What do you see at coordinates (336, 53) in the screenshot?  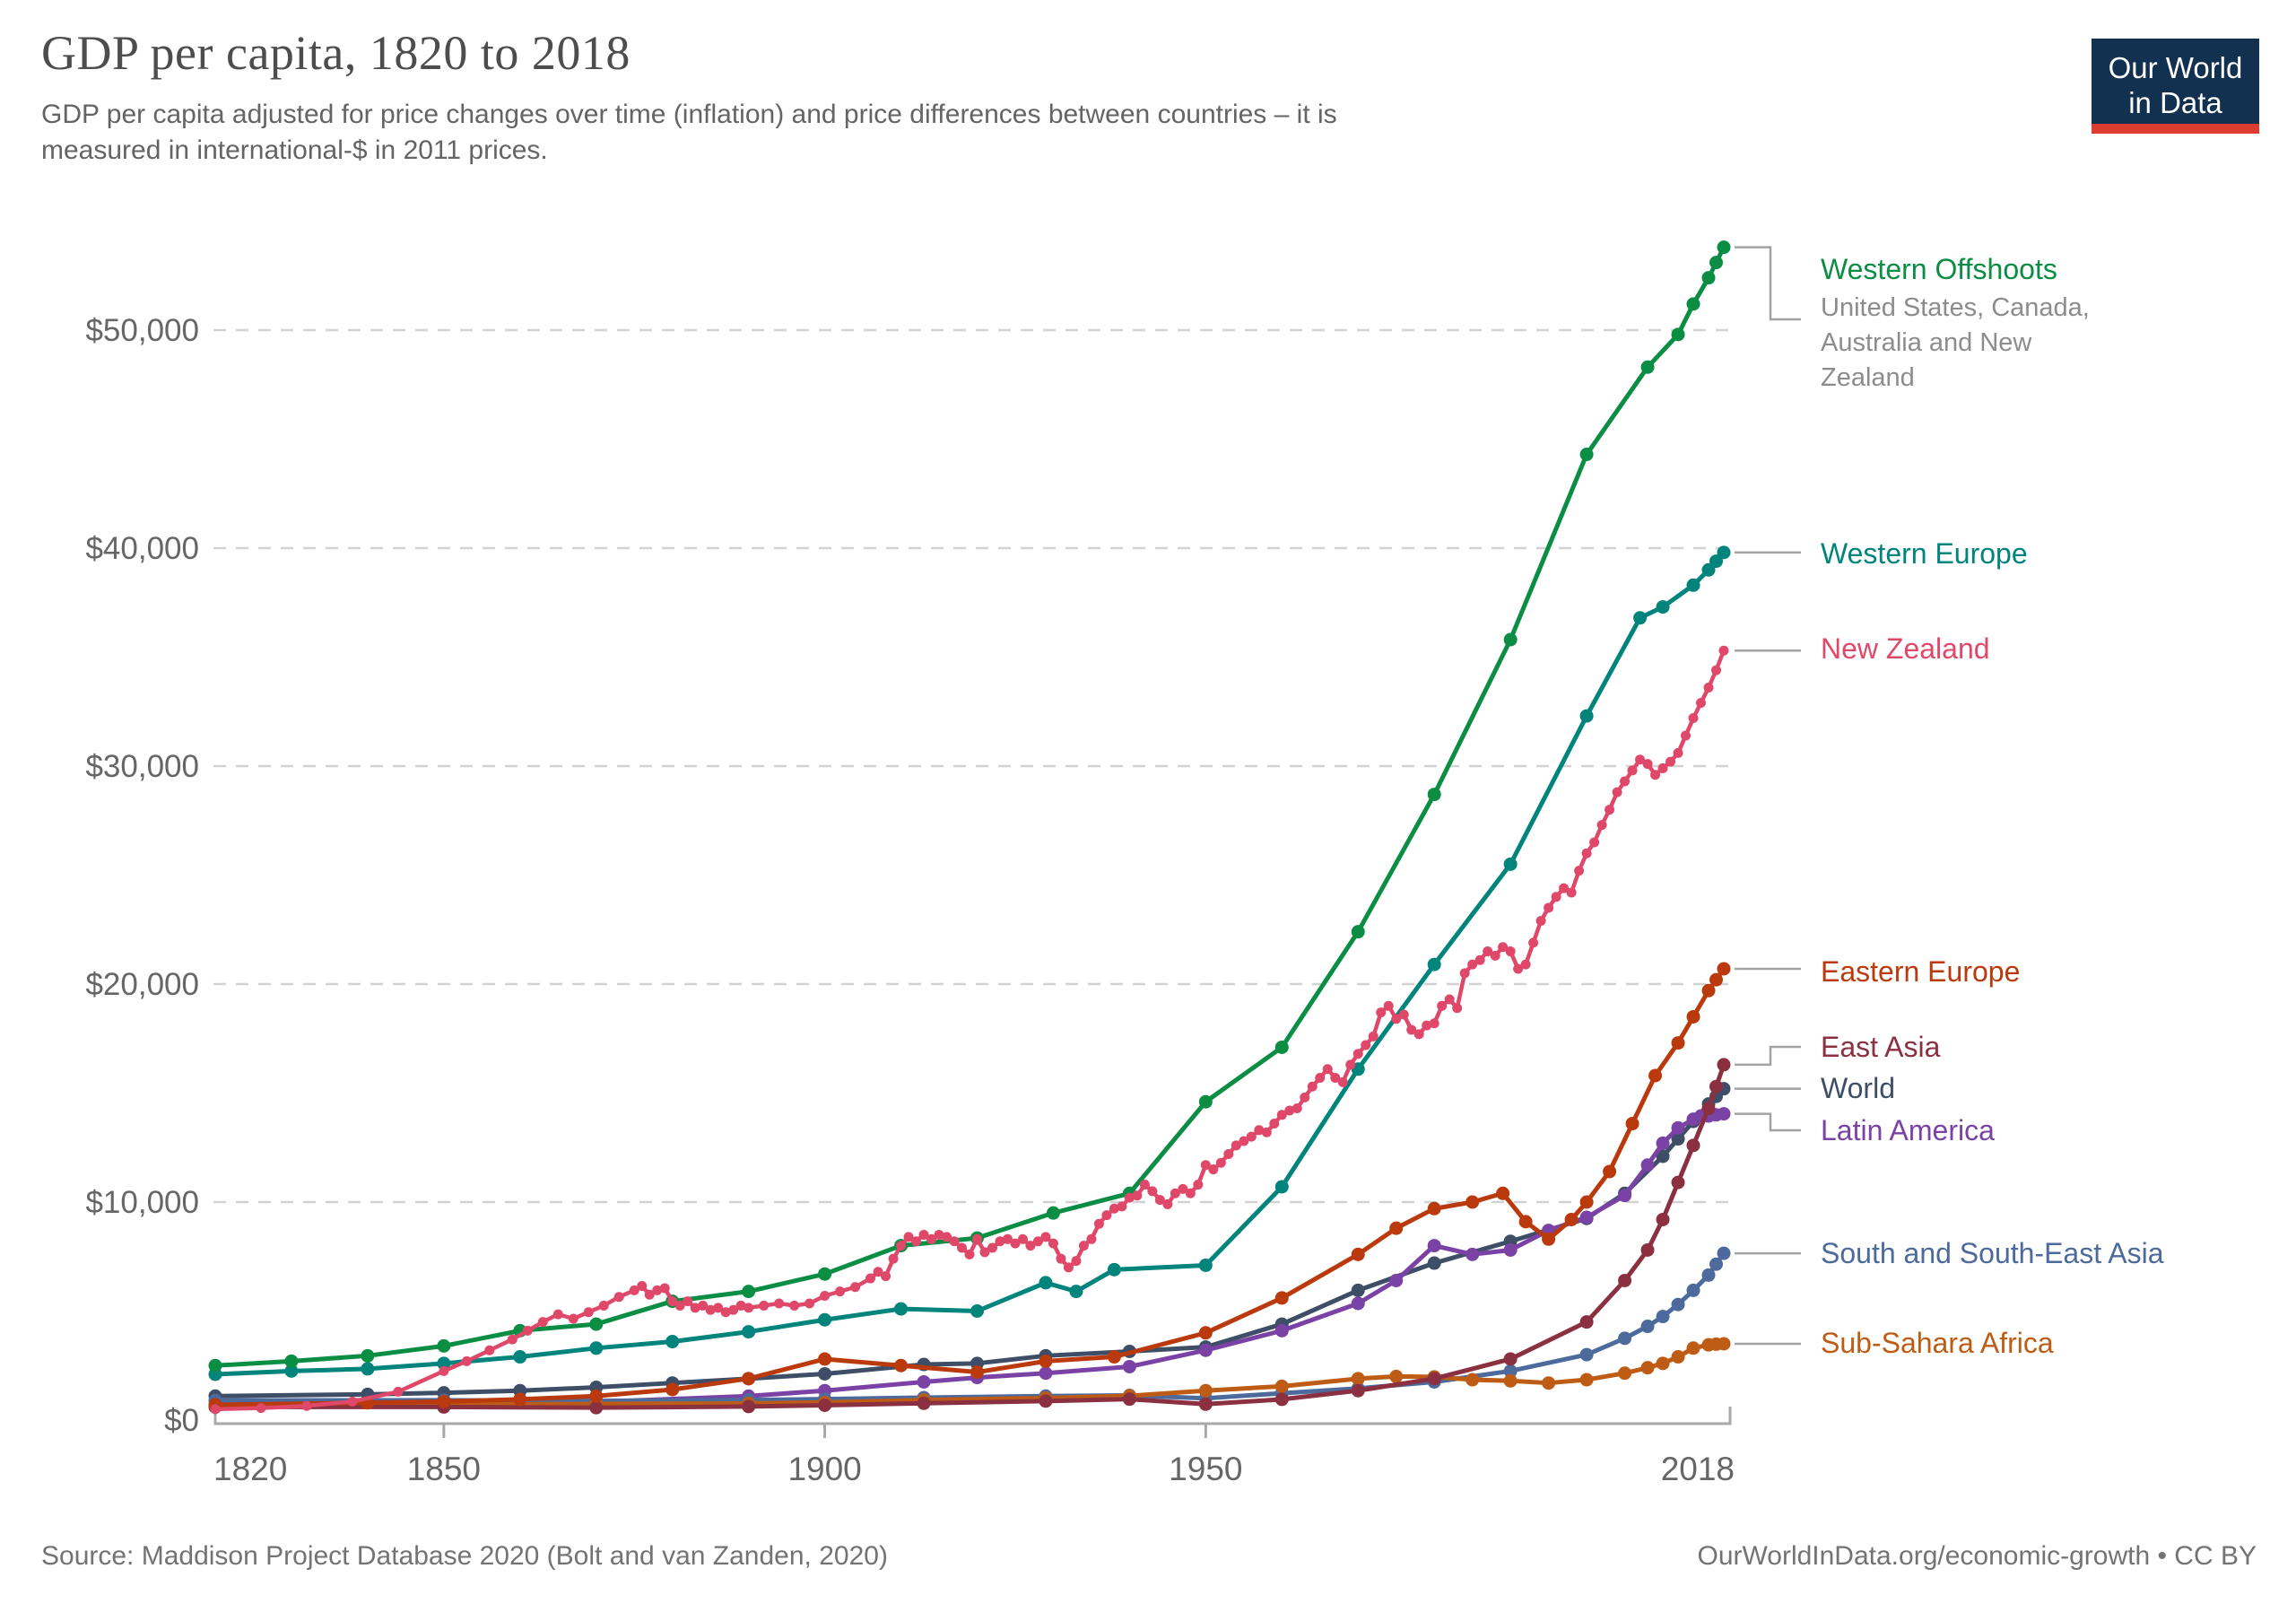 I see `page-title: GDP per capita, 1820 to 2018` at bounding box center [336, 53].